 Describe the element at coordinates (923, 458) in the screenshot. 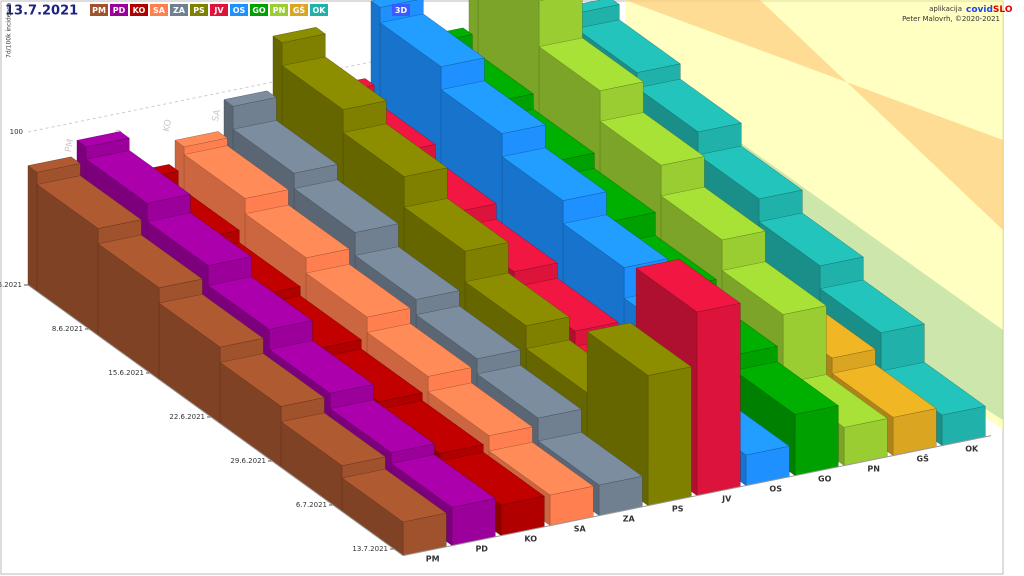

I see `region-label: GŠ` at that location.